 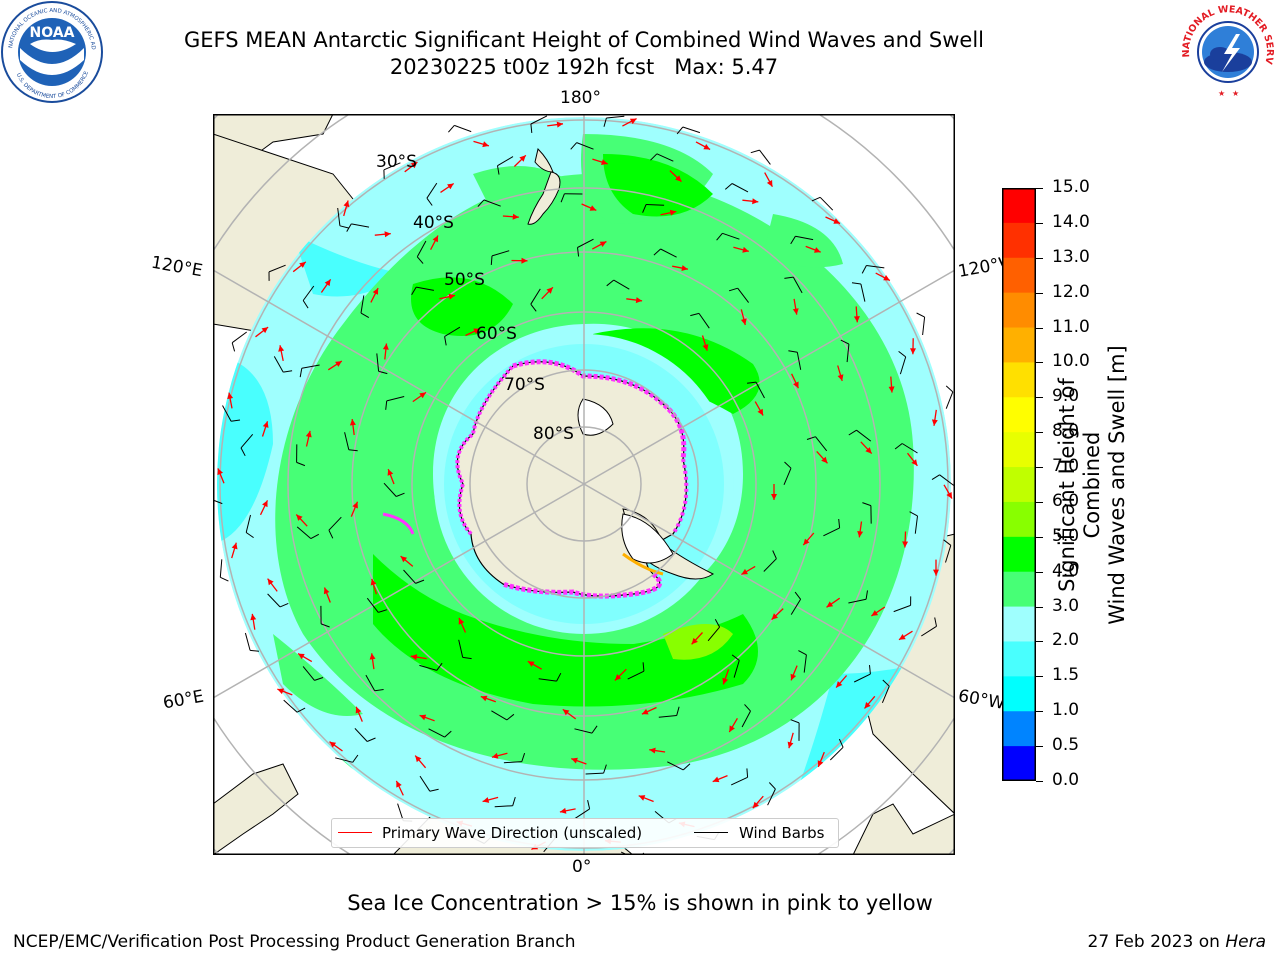 I want to click on legend-wind-barbs: Wind Barbs, so click(x=782, y=833).